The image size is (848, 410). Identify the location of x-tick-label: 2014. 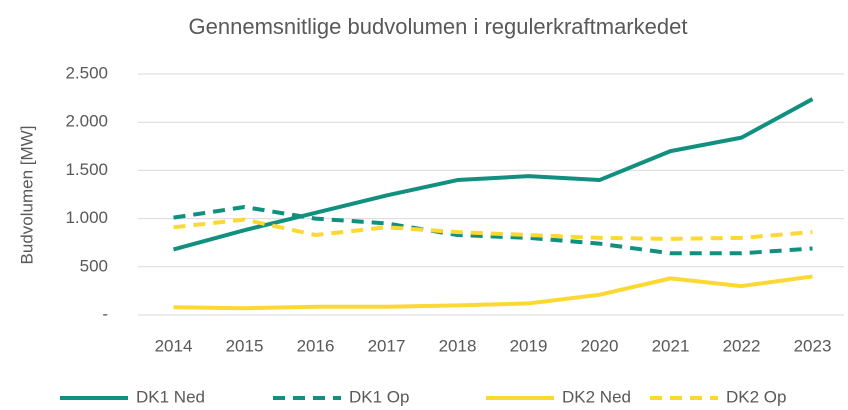
(174, 345).